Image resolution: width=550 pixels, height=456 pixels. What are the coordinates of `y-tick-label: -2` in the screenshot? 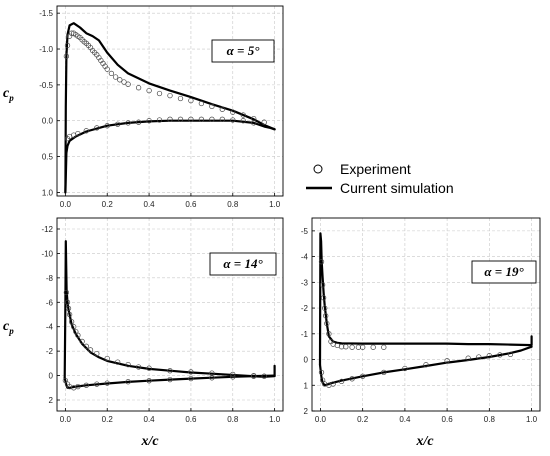 It's located at (305, 308).